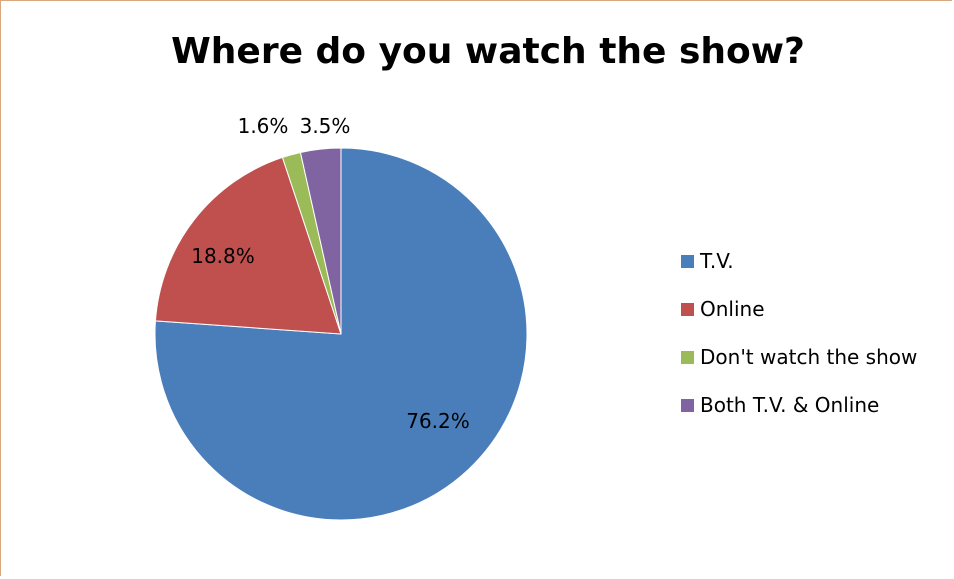  I want to click on data-label-dont-watch: 1.6%, so click(263, 126).